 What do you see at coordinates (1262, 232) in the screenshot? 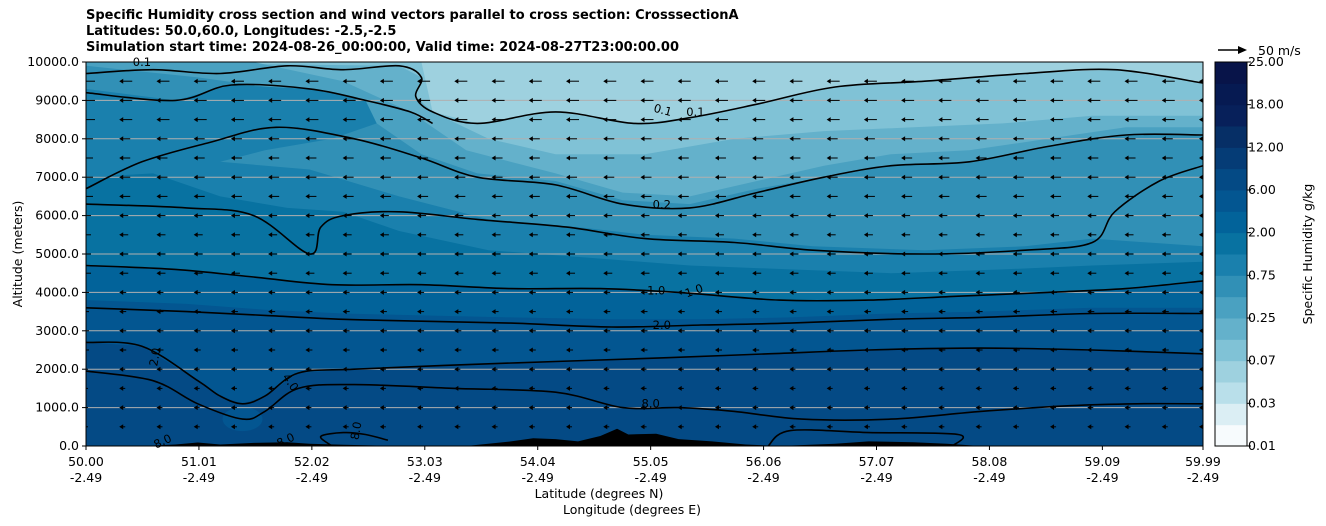
I see `colorbar-tick-label: 2.00` at bounding box center [1262, 232].